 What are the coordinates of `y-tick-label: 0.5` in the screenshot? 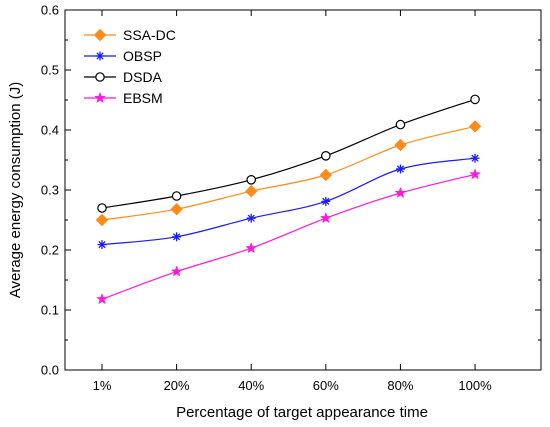 It's located at (50, 70).